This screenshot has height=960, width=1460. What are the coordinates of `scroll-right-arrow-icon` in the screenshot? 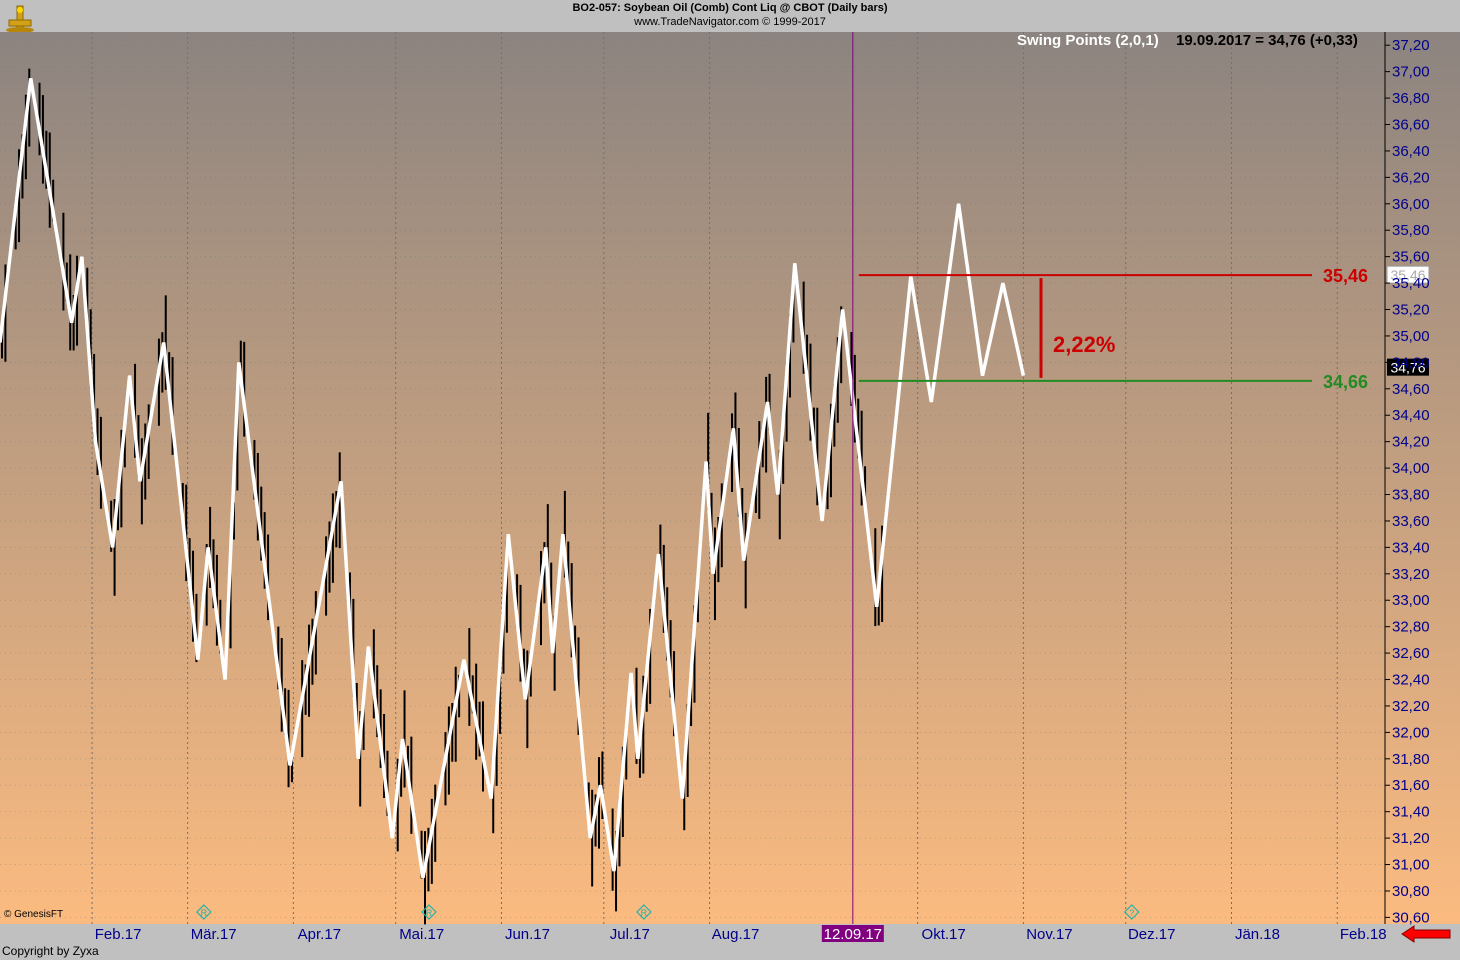 It's located at (1426, 934).